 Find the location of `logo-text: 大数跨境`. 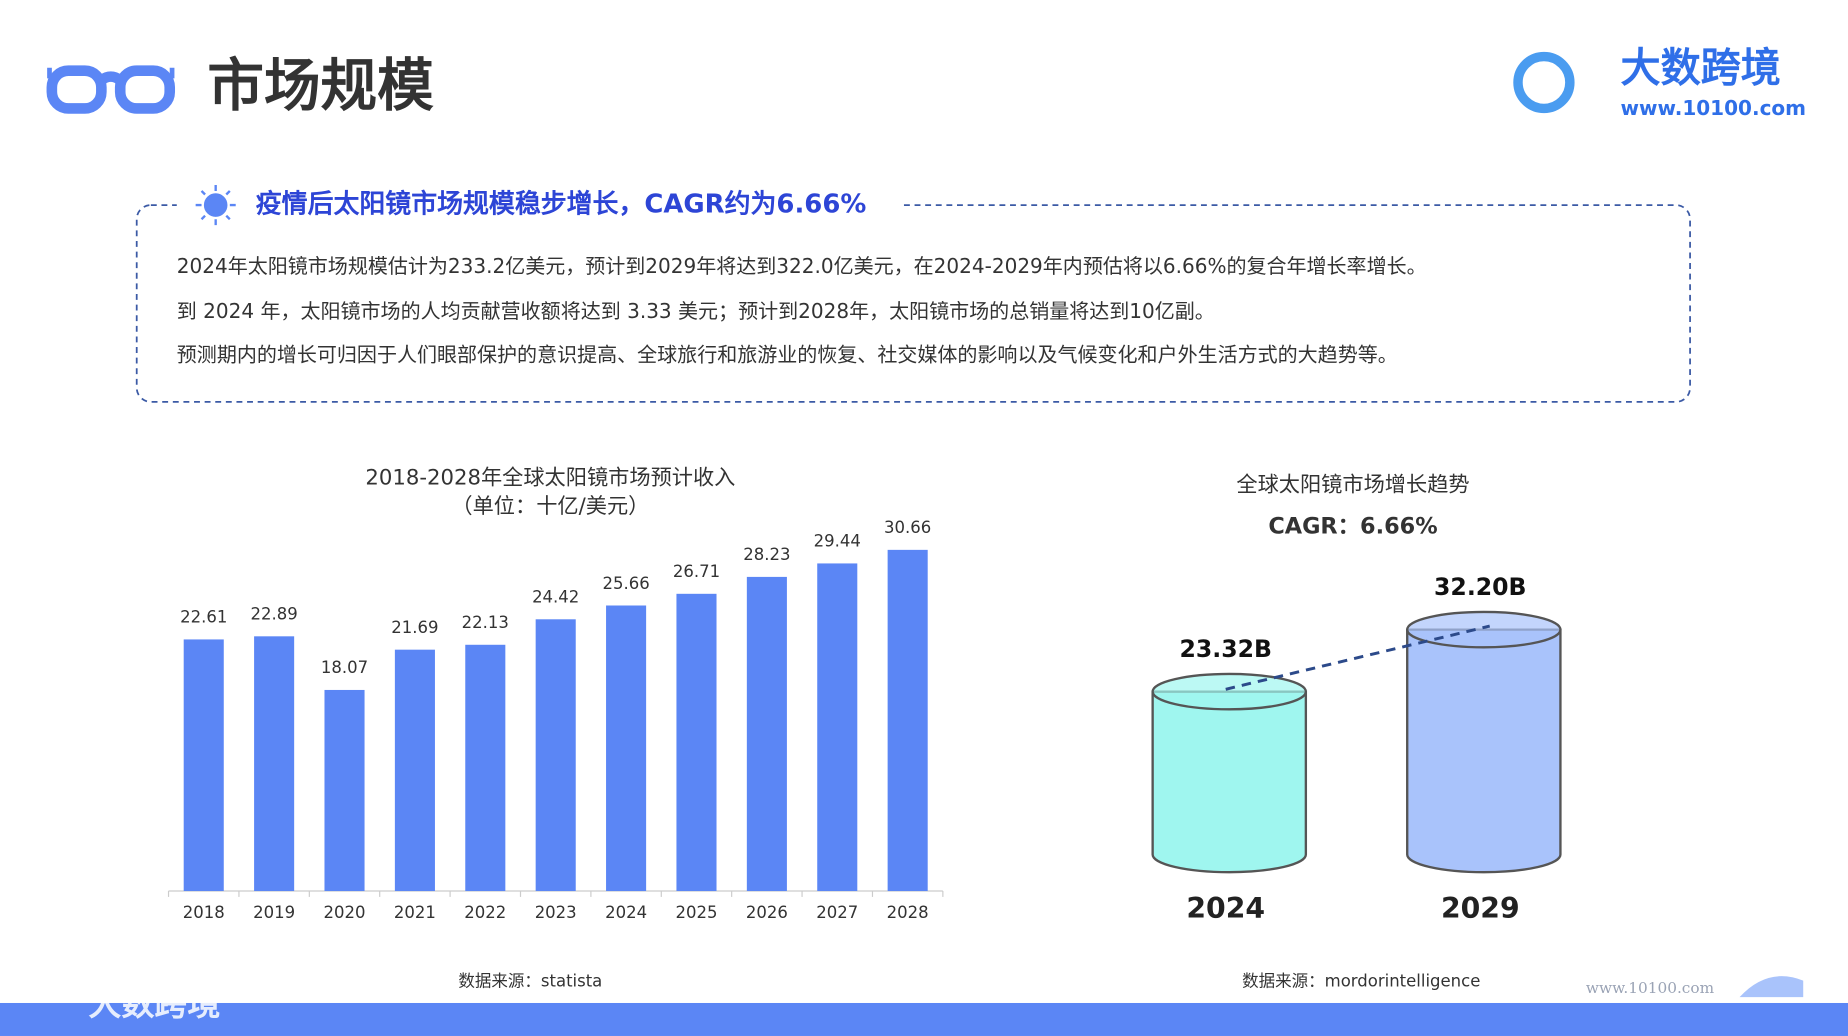

logo-text: 大数跨境 is located at coordinates (1701, 69).